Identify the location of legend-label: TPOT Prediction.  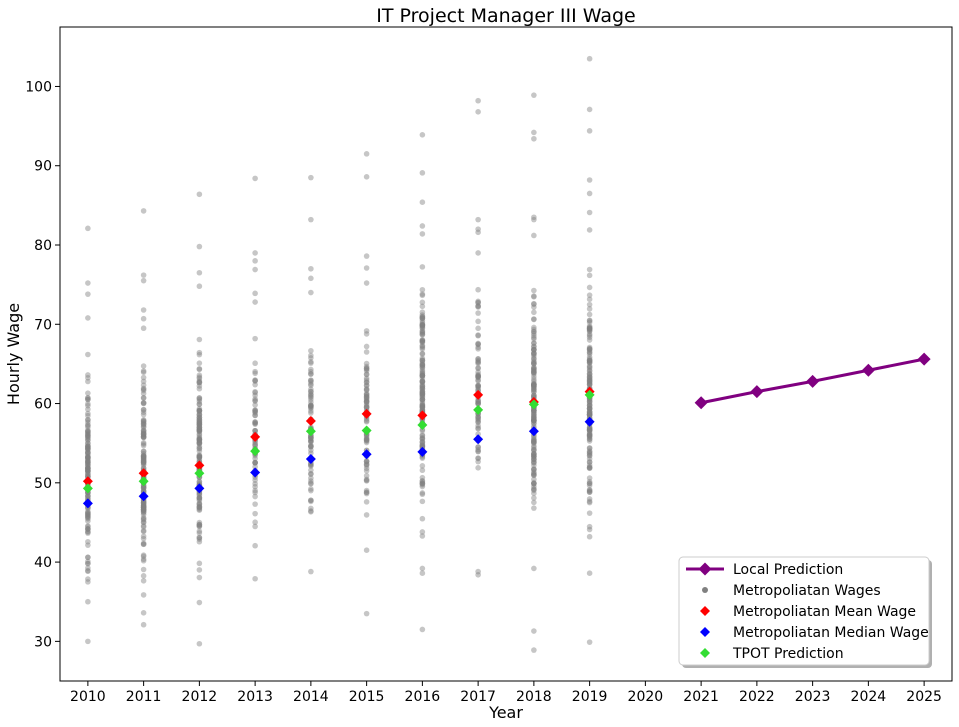
(788, 654).